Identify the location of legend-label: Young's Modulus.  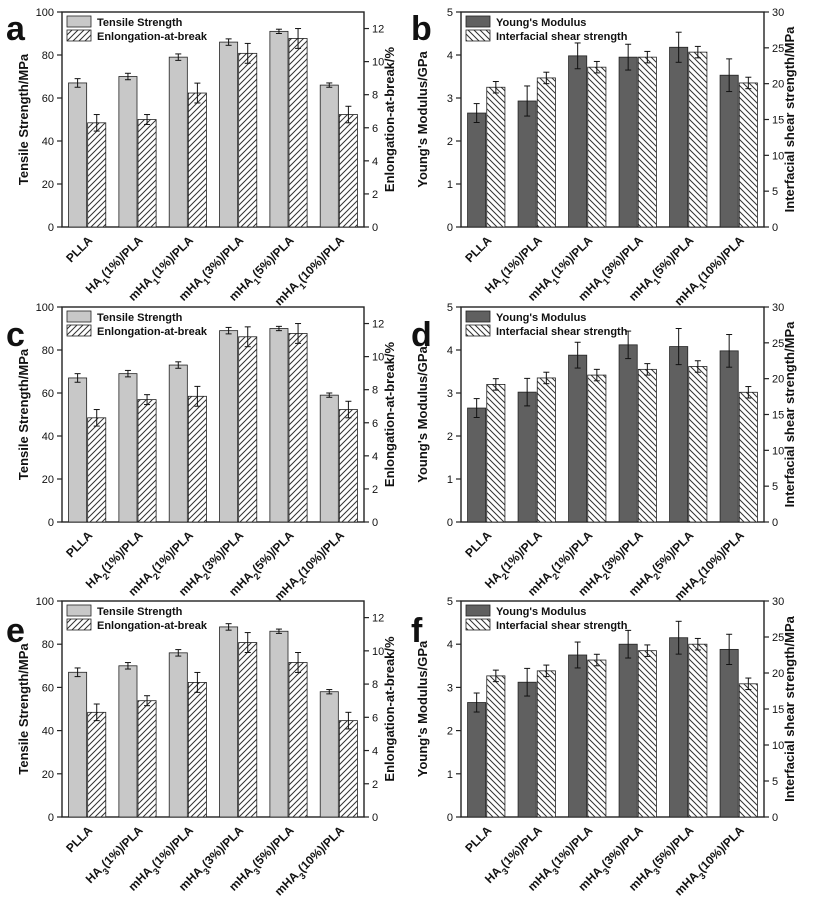
(541, 318).